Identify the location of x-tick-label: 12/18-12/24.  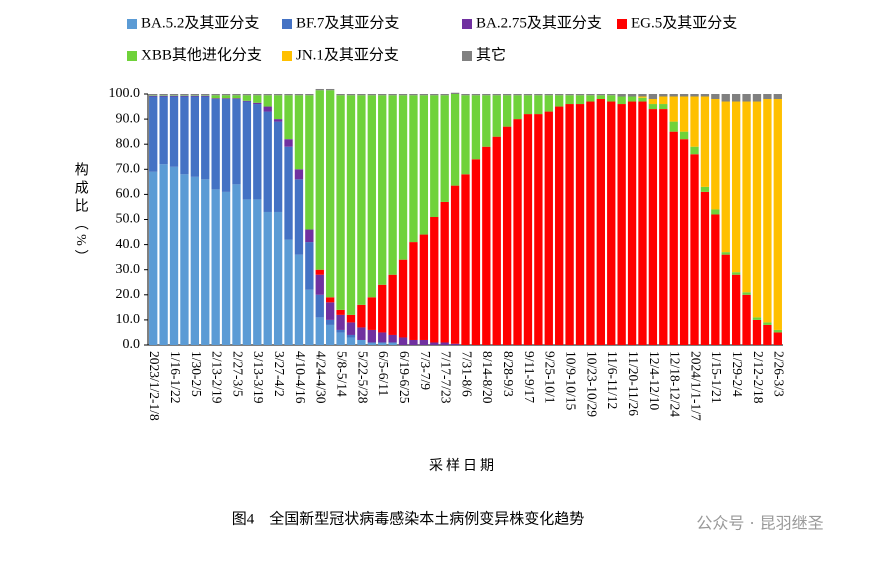
(675, 384).